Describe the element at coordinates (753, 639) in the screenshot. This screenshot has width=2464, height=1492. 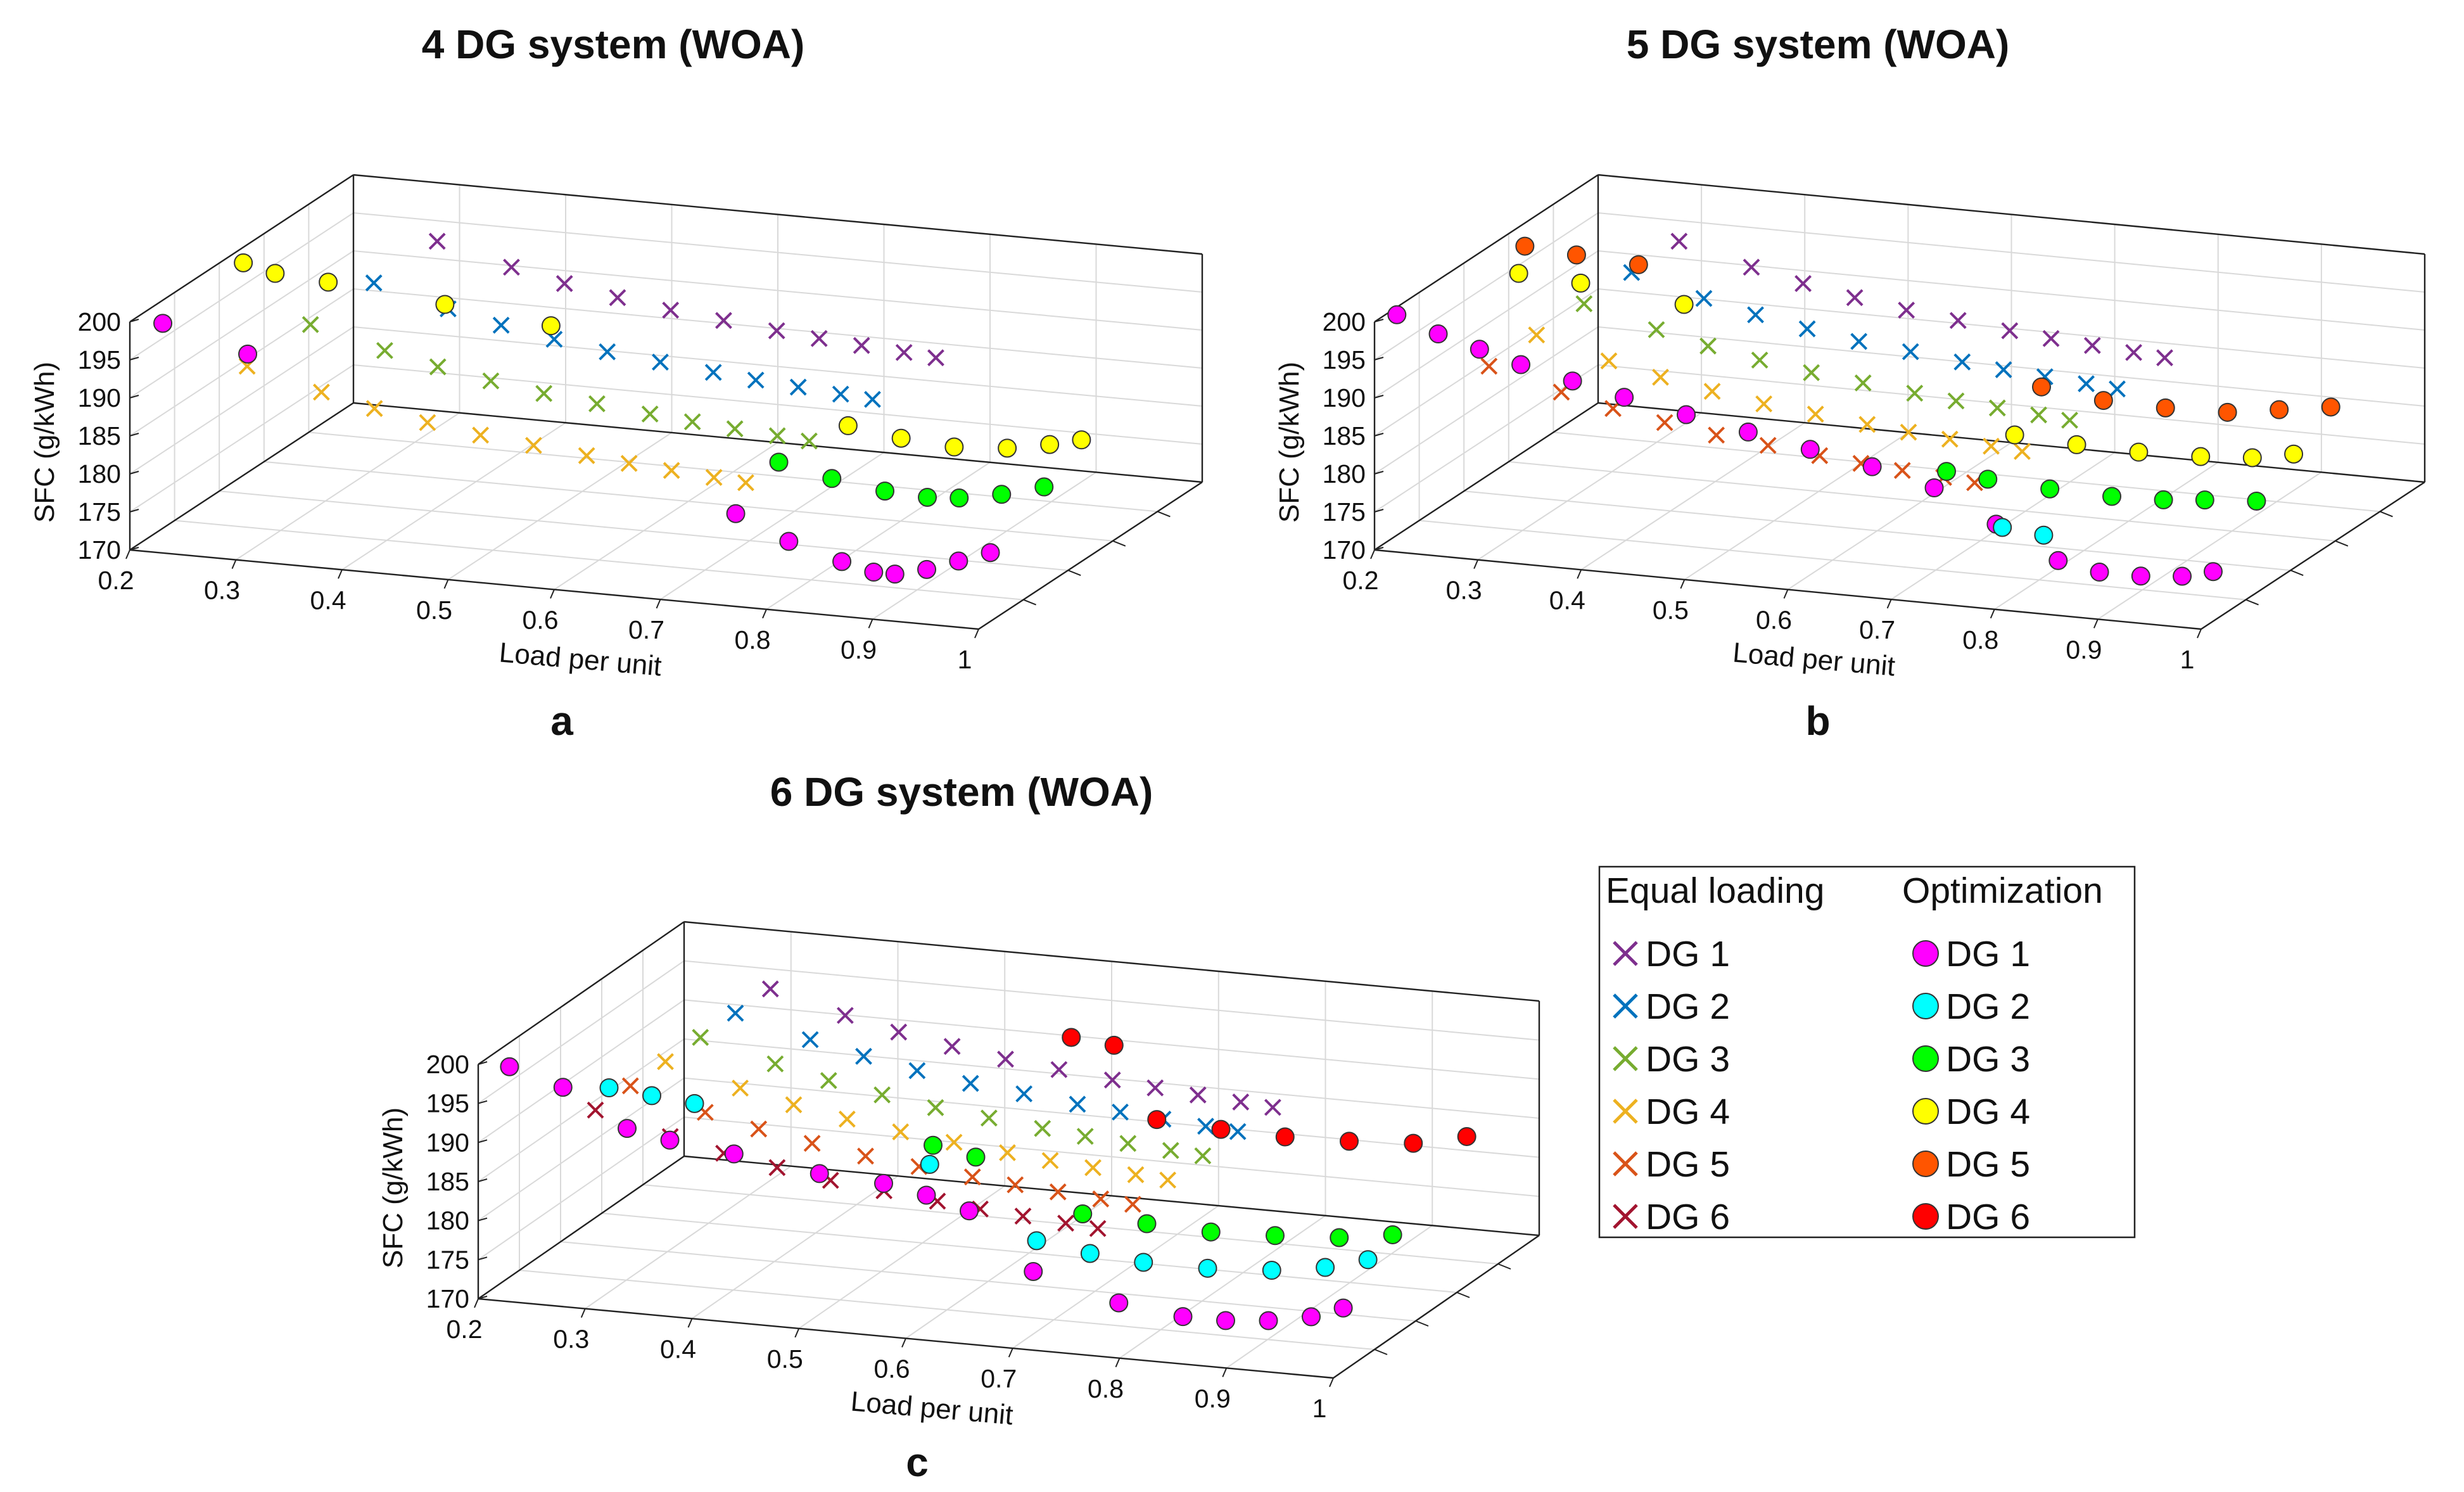
I see `x-tick-label: 0.8` at that location.